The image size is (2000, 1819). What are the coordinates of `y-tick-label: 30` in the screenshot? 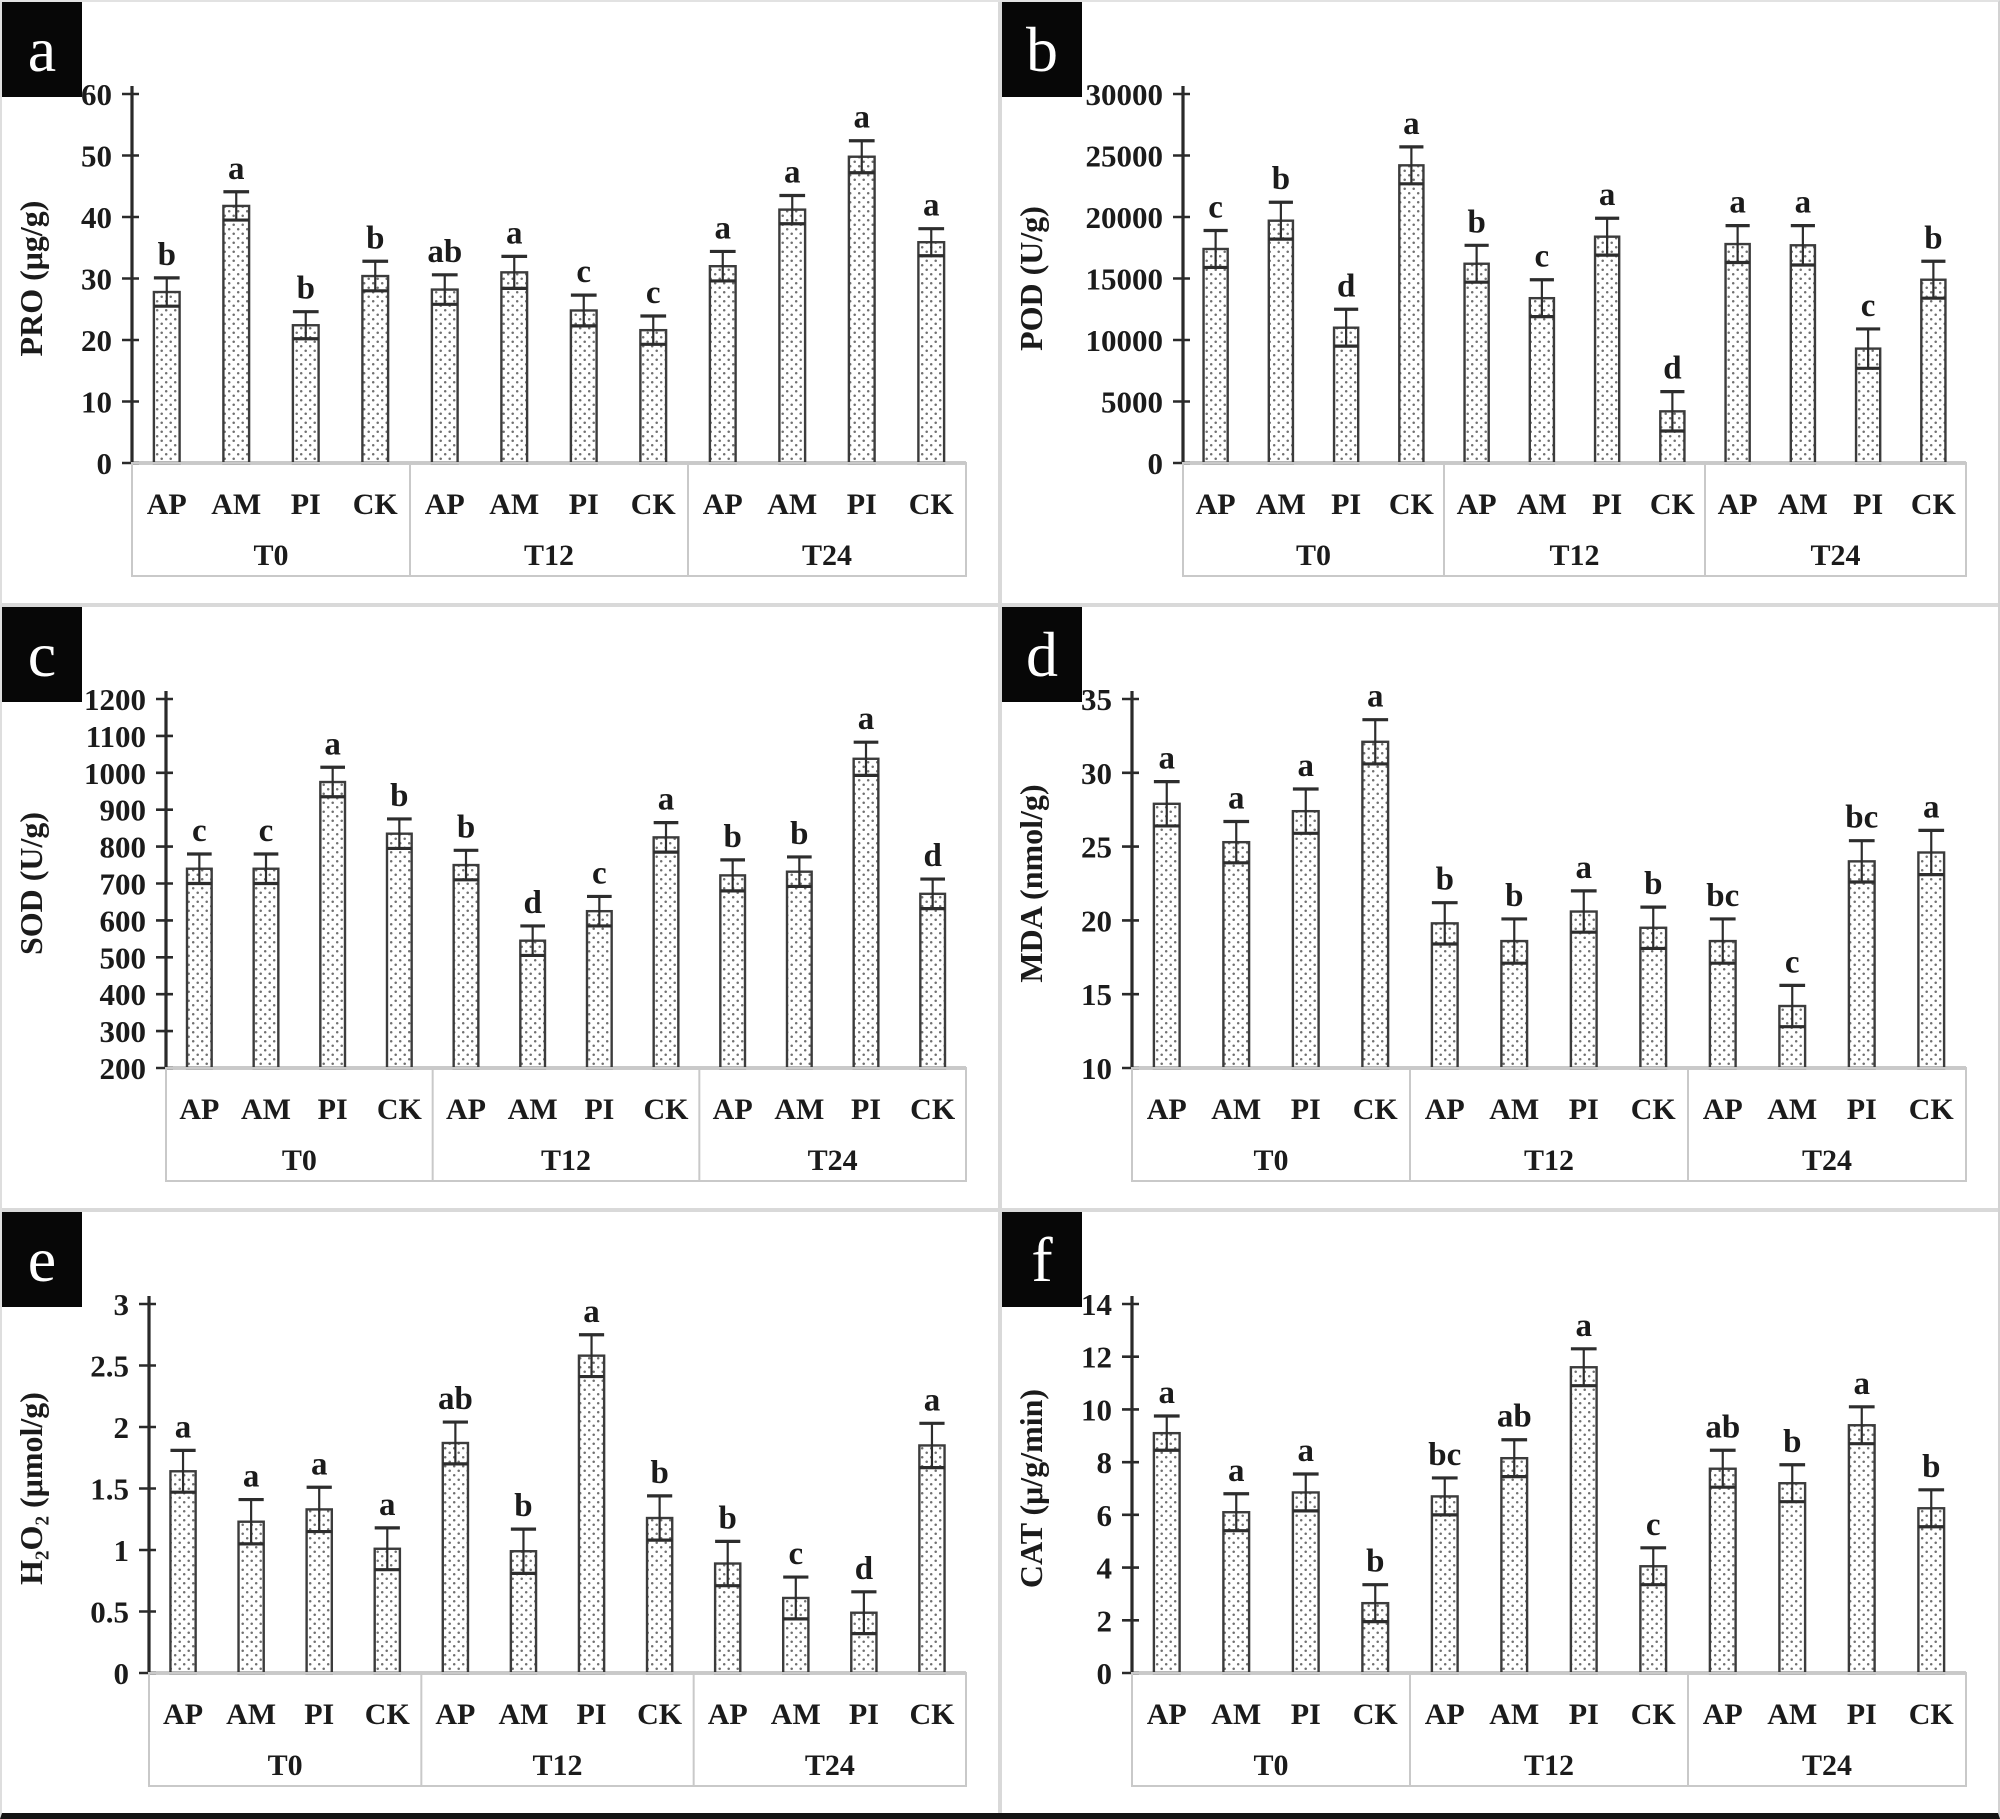 It's located at (1096, 773).